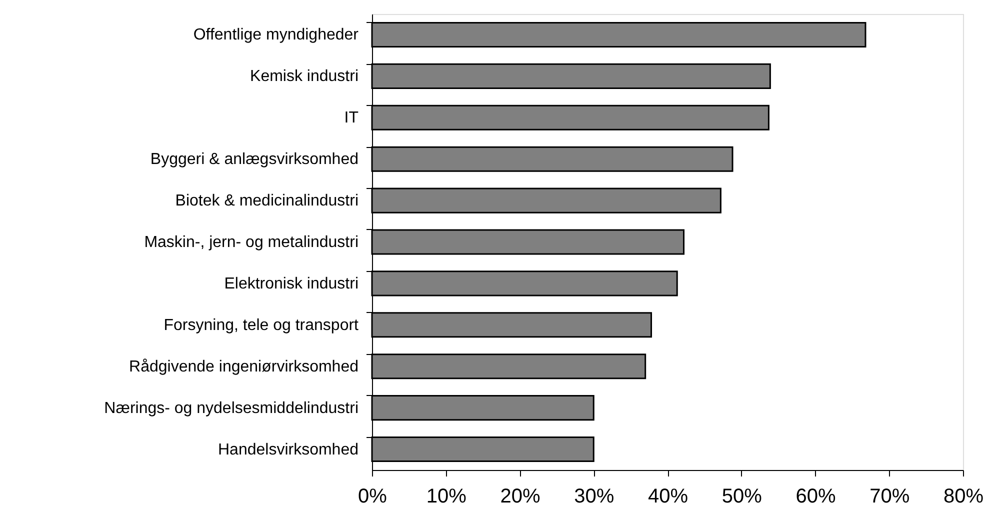 Image resolution: width=995 pixels, height=515 pixels. I want to click on x-tick-label: 40%, so click(668, 497).